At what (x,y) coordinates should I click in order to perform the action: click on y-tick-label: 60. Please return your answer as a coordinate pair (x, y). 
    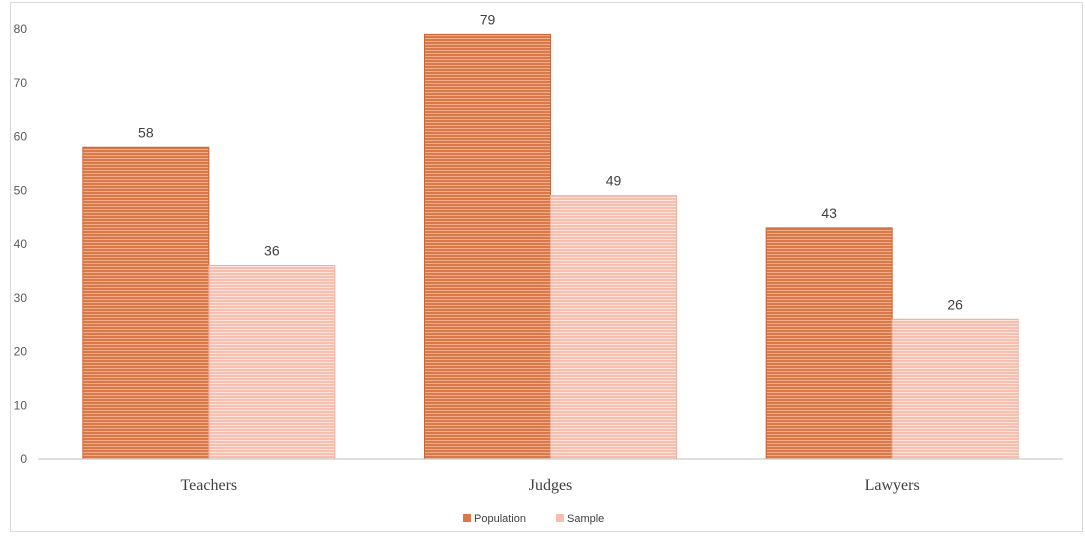
    Looking at the image, I should click on (21, 137).